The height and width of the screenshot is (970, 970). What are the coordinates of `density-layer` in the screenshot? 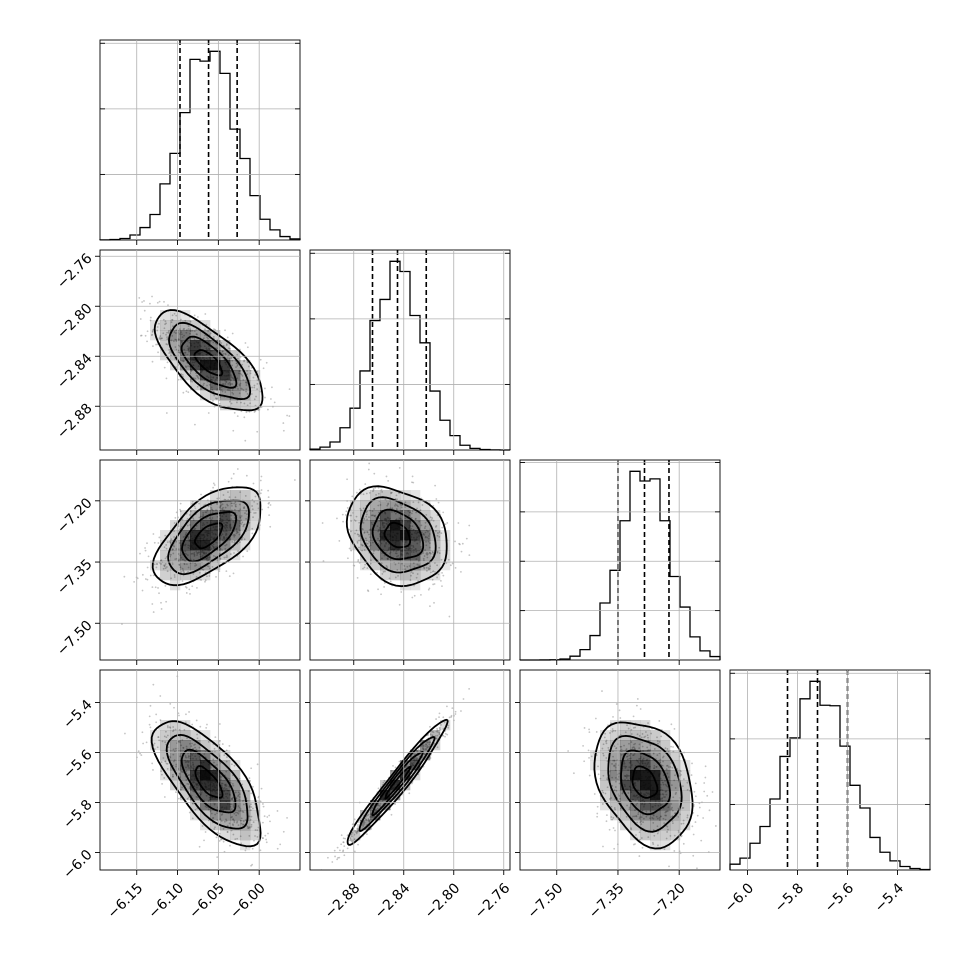 It's located at (195, 363).